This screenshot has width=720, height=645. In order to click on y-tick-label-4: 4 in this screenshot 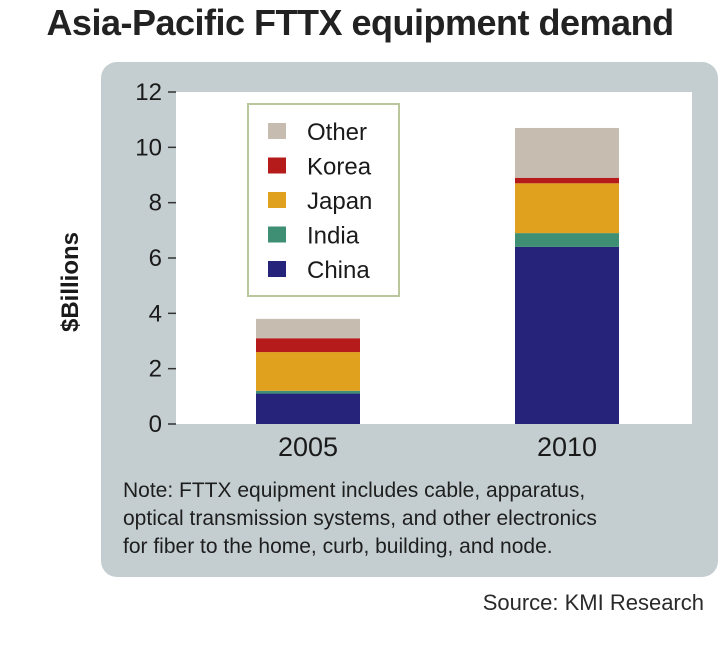, I will do `click(155, 313)`.